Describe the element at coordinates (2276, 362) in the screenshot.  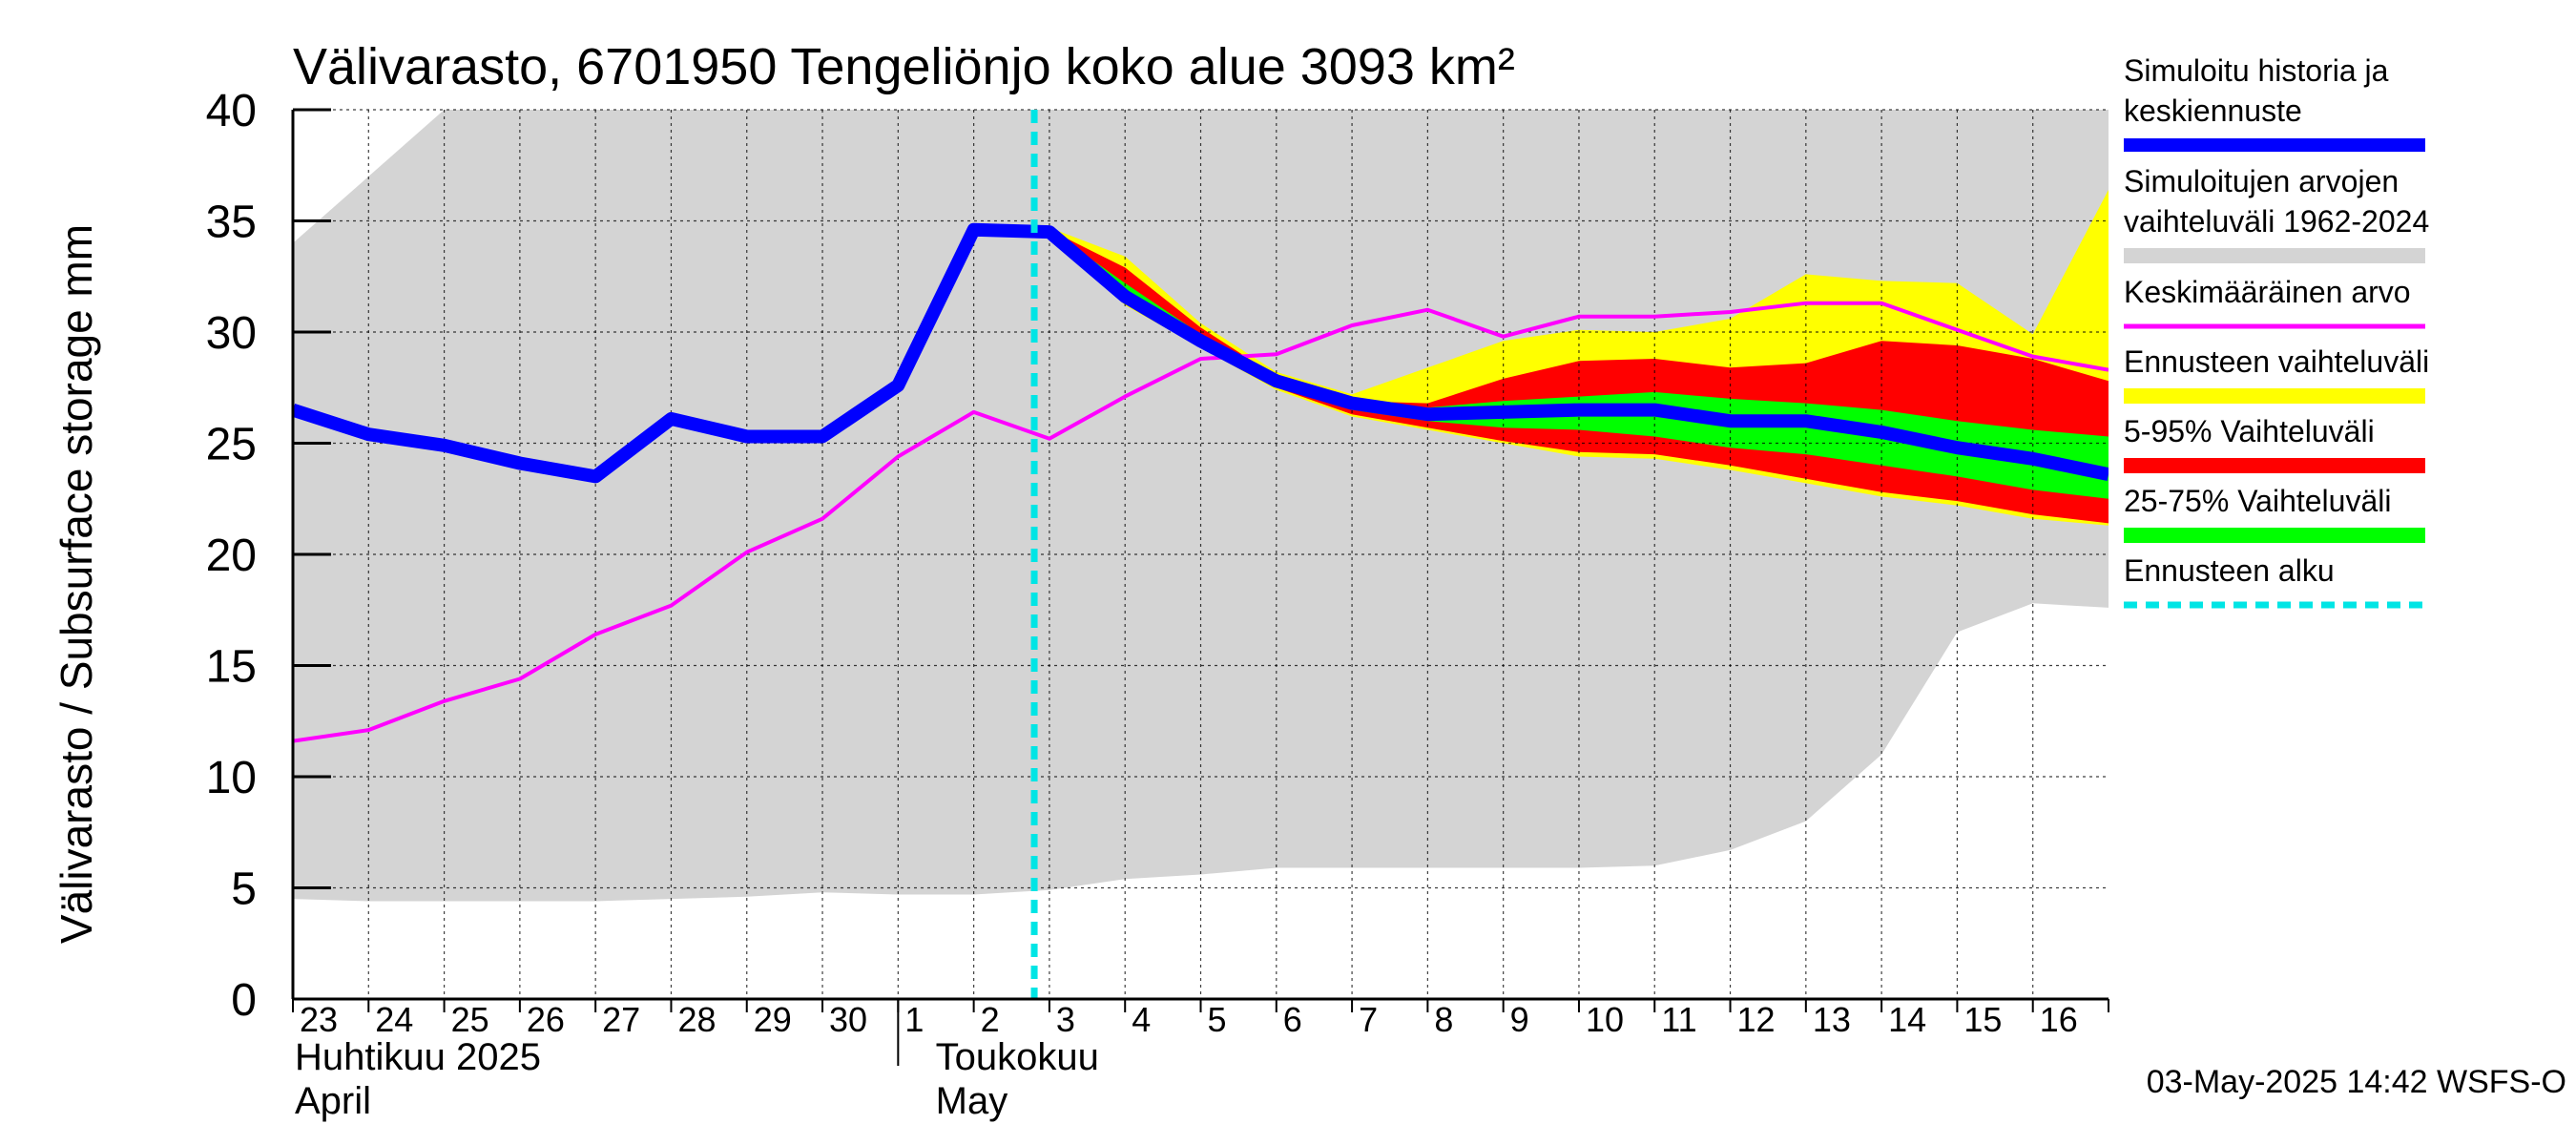
I see `legend-label: Ennusteen vaihteluväli` at that location.